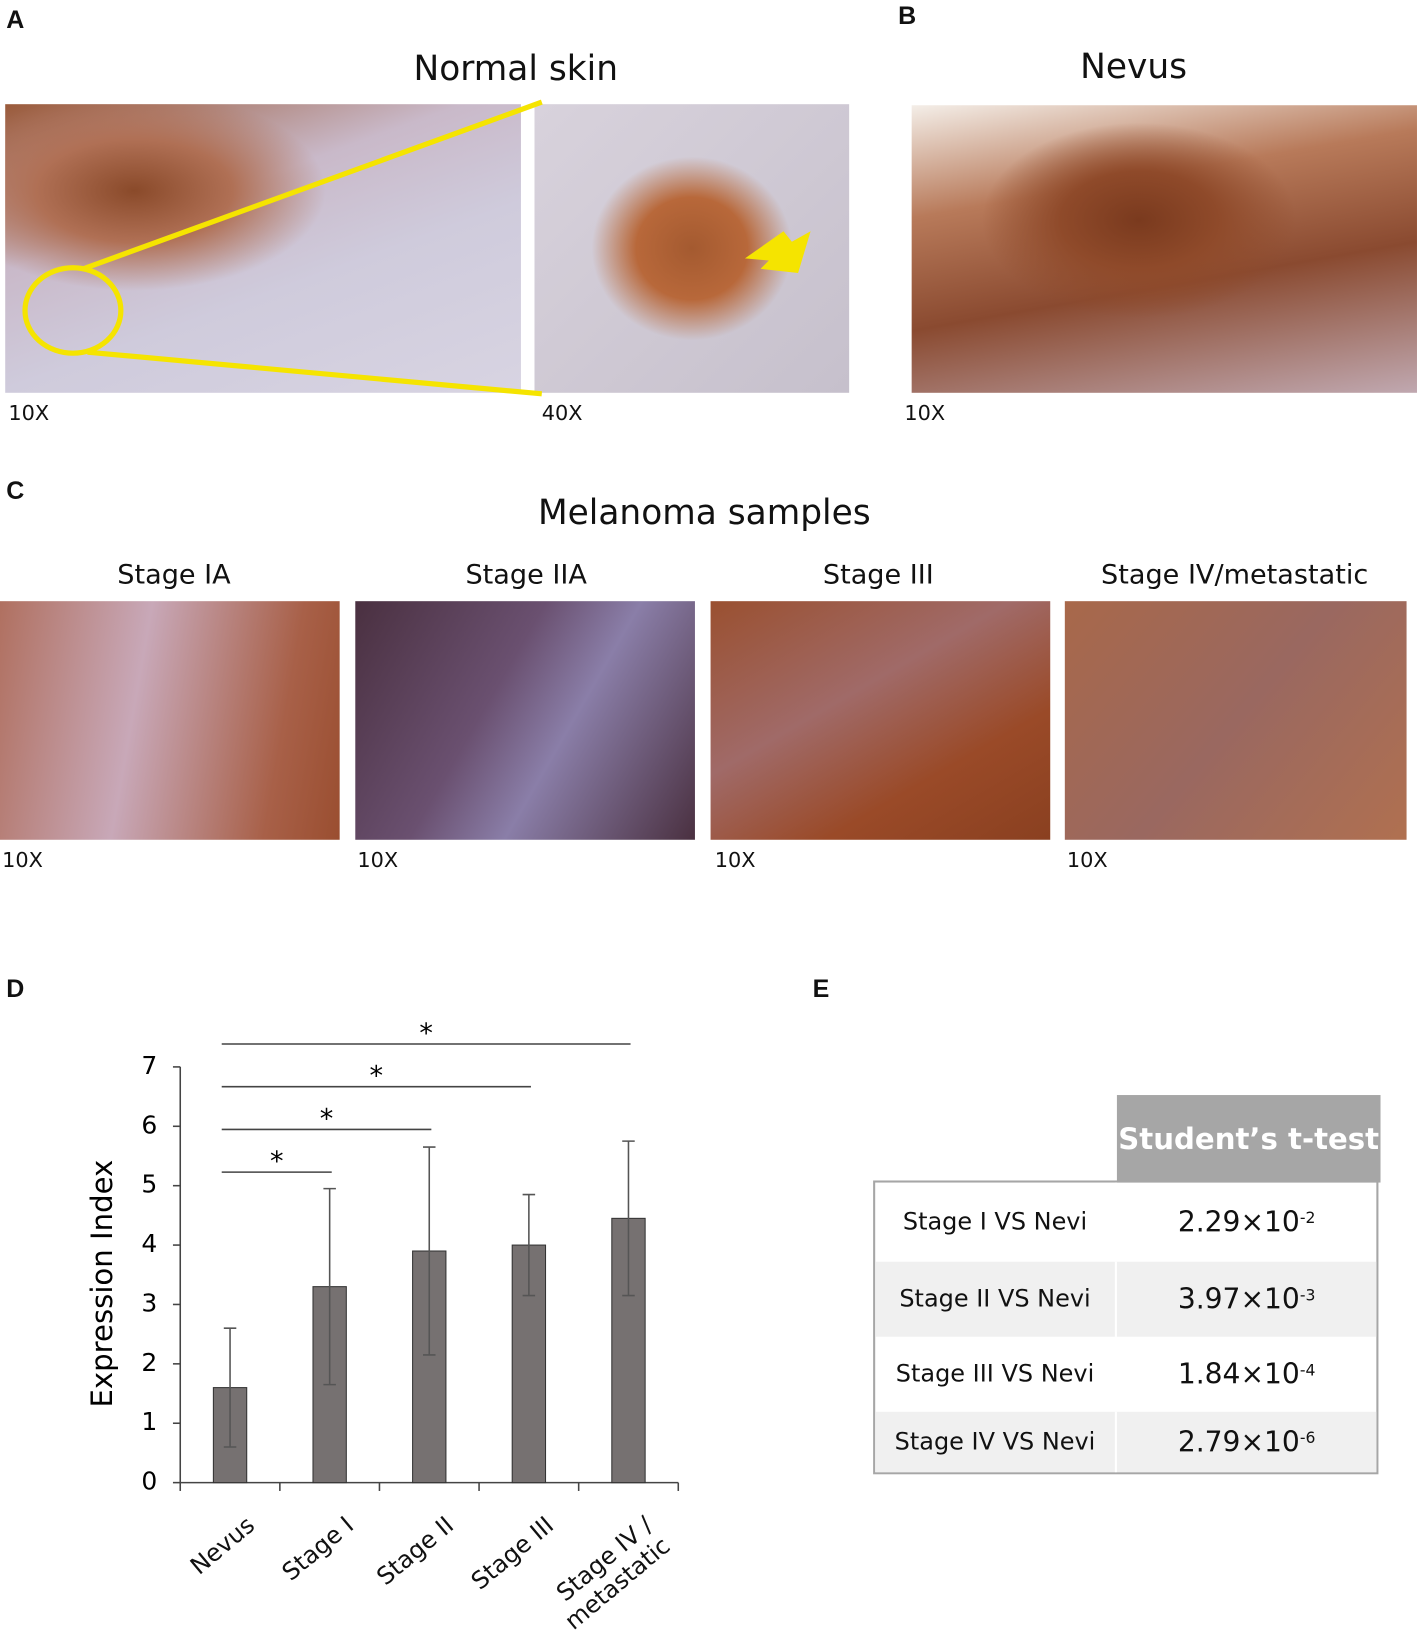 The width and height of the screenshot is (1417, 1632). Describe the element at coordinates (995, 1374) in the screenshot. I see `comparison: Stage III VS Nevi` at that location.